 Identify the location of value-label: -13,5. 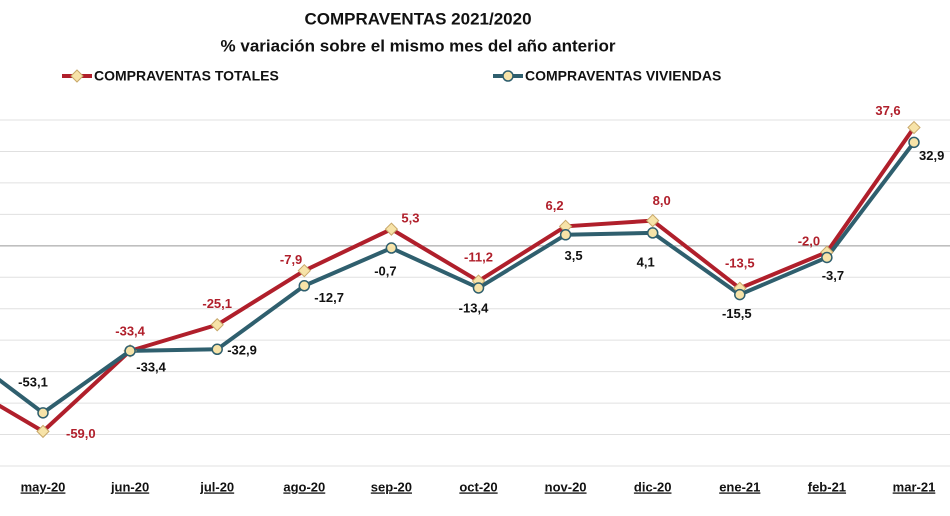
(740, 263).